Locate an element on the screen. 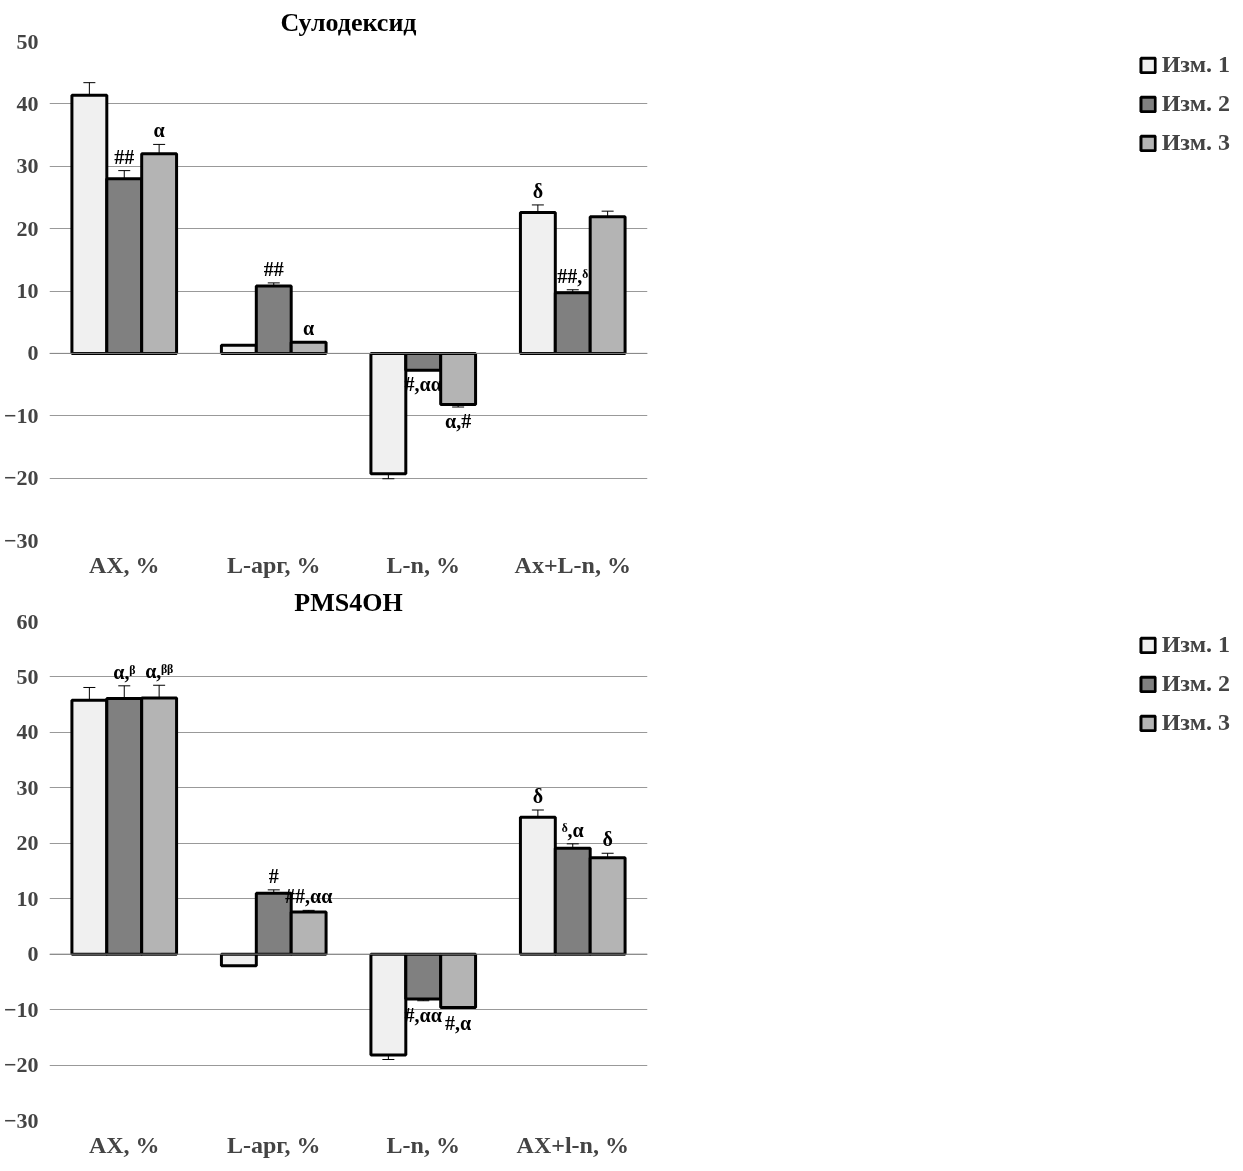 The height and width of the screenshot is (1171, 1243). annotation: ##,ᵟ is located at coordinates (573, 275).